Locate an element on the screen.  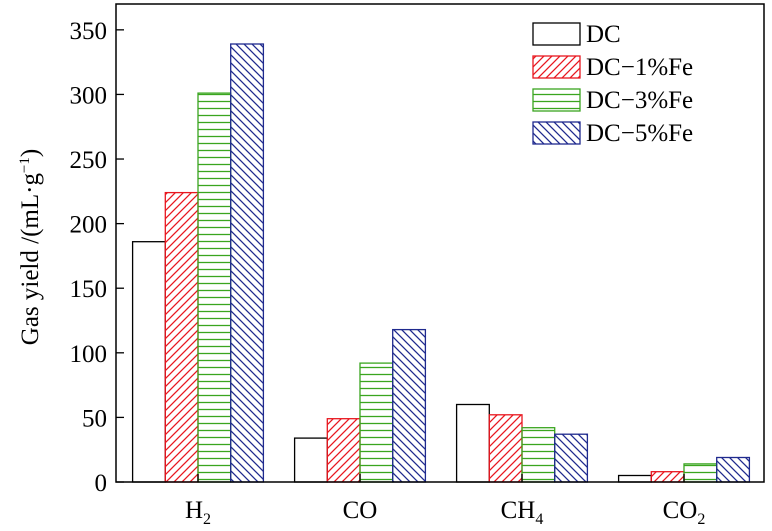
y-tick-label-7: 350 is located at coordinates (89, 31).